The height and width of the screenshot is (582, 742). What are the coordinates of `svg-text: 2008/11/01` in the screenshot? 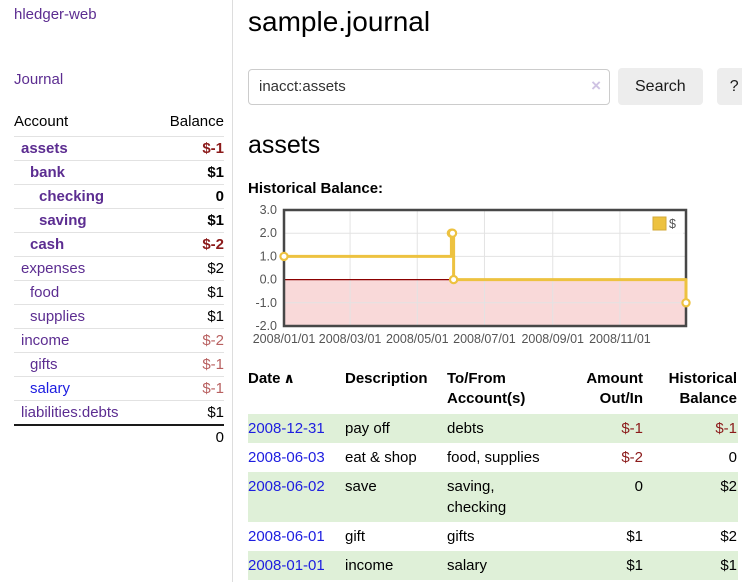 It's located at (620, 339).